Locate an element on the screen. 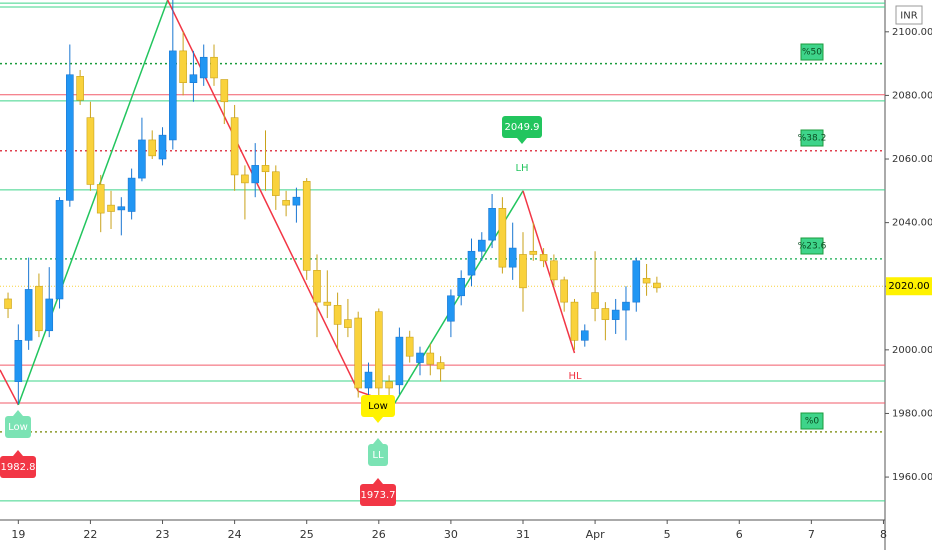 The height and width of the screenshot is (550, 932). x-tick-label: 7 is located at coordinates (811, 534).